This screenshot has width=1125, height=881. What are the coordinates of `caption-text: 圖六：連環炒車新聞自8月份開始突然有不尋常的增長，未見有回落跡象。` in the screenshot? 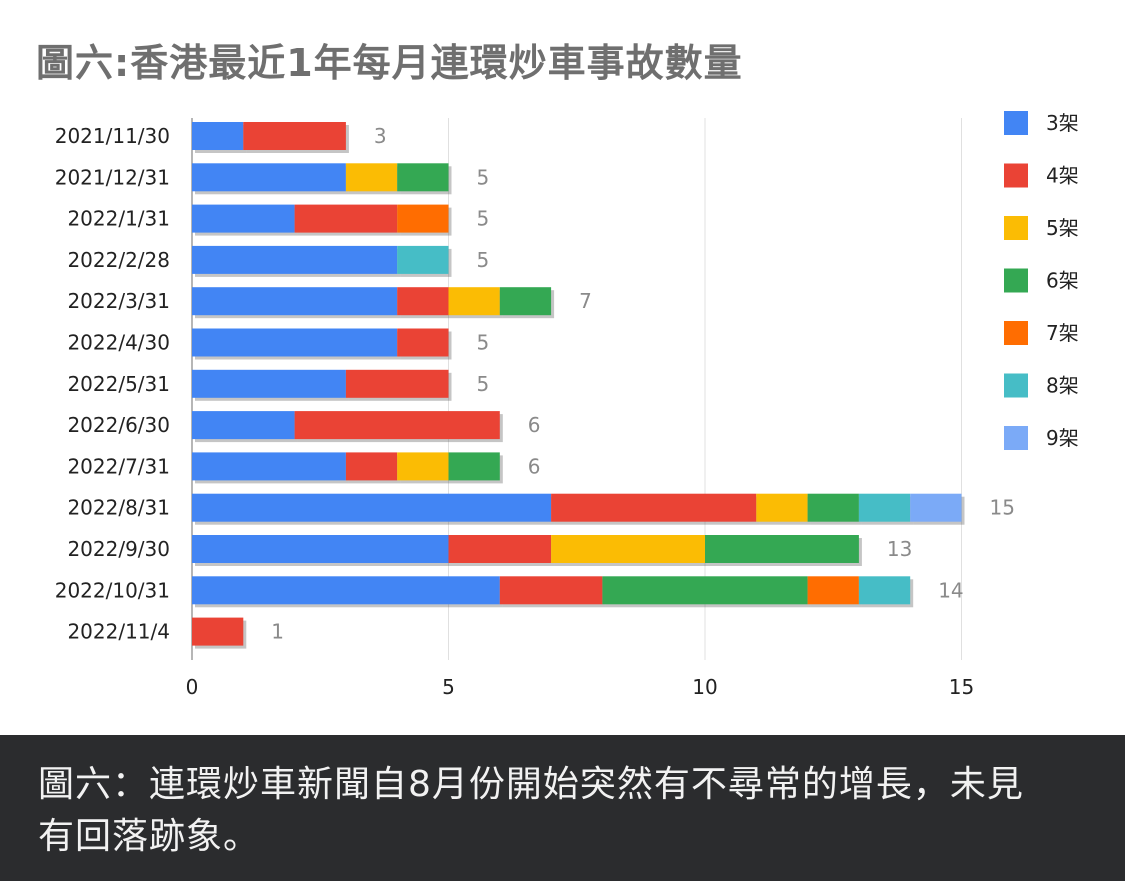 It's located at (531, 810).